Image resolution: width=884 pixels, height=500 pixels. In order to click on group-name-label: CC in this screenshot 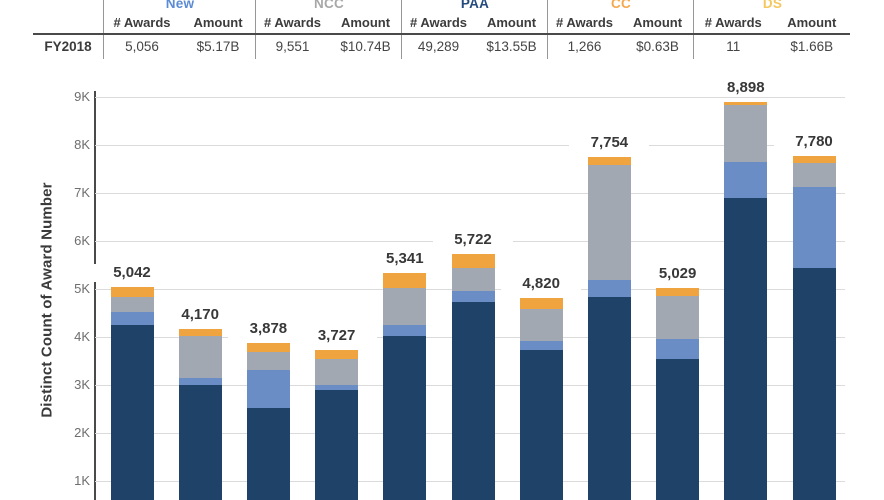, I will do `click(621, 5)`.